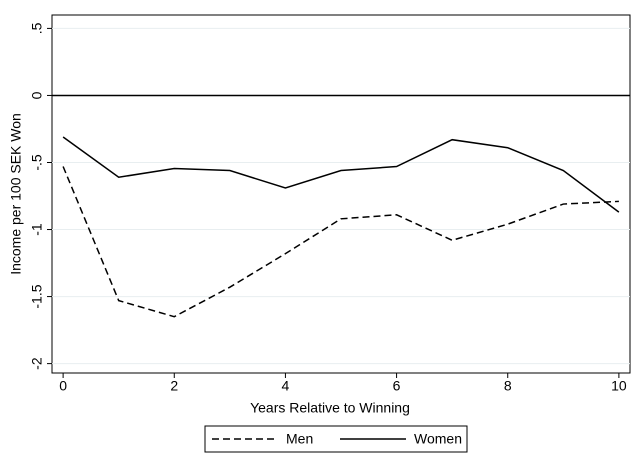 The width and height of the screenshot is (642, 458). Describe the element at coordinates (37, 28) in the screenshot. I see `y-tick-label: .5` at that location.